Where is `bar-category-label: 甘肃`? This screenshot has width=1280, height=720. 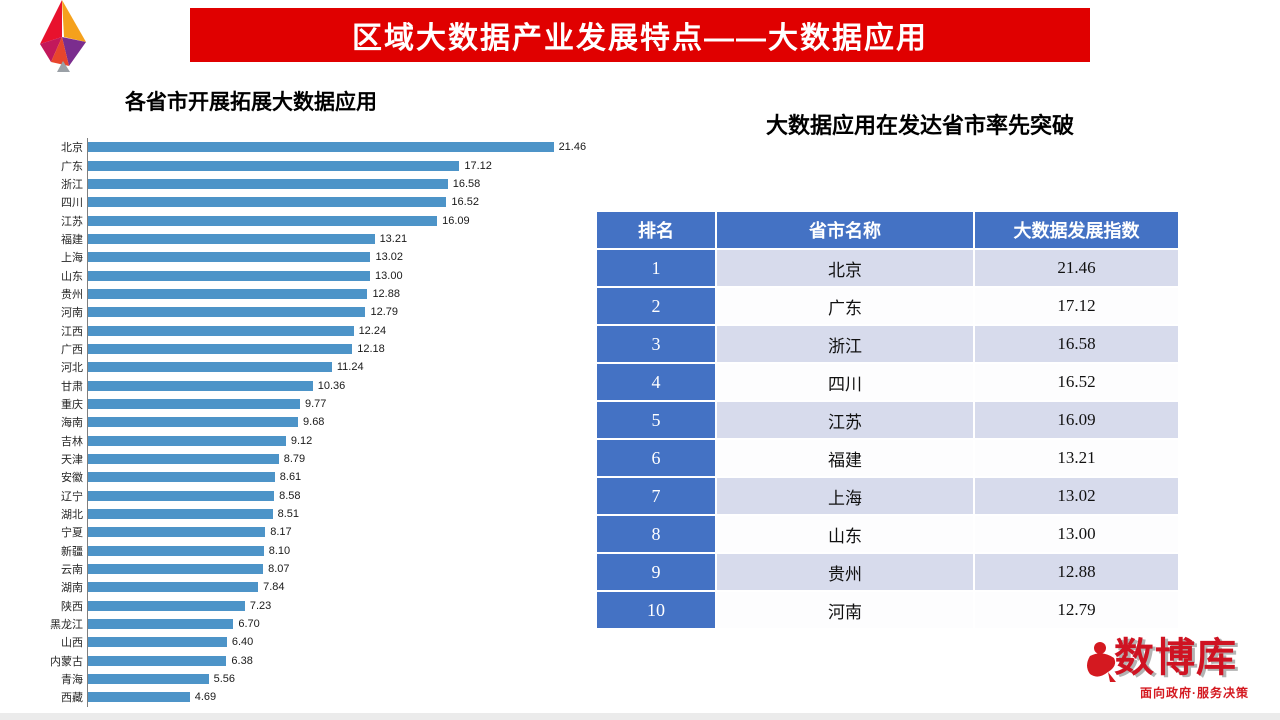 bar-category-label: 甘肃 is located at coordinates (72, 386).